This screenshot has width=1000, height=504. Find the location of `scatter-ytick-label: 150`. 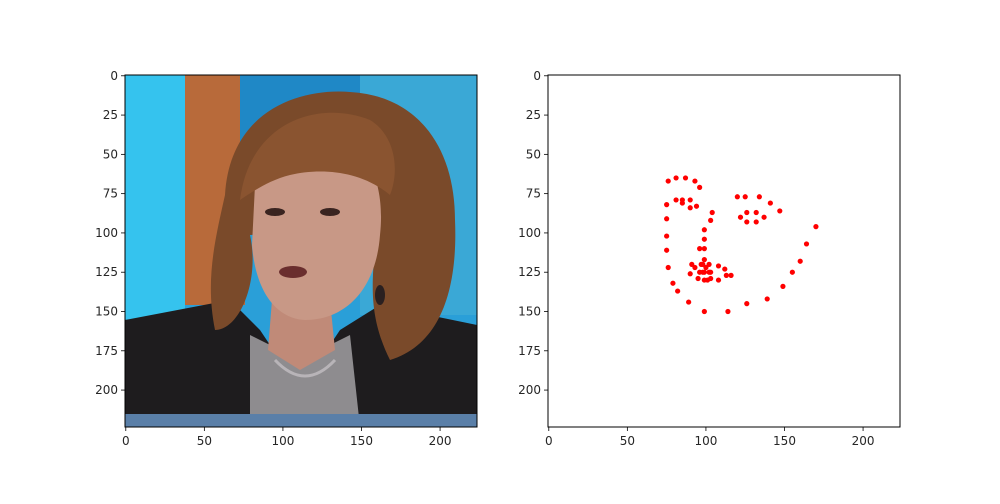

scatter-ytick-label: 150 is located at coordinates (529, 312).